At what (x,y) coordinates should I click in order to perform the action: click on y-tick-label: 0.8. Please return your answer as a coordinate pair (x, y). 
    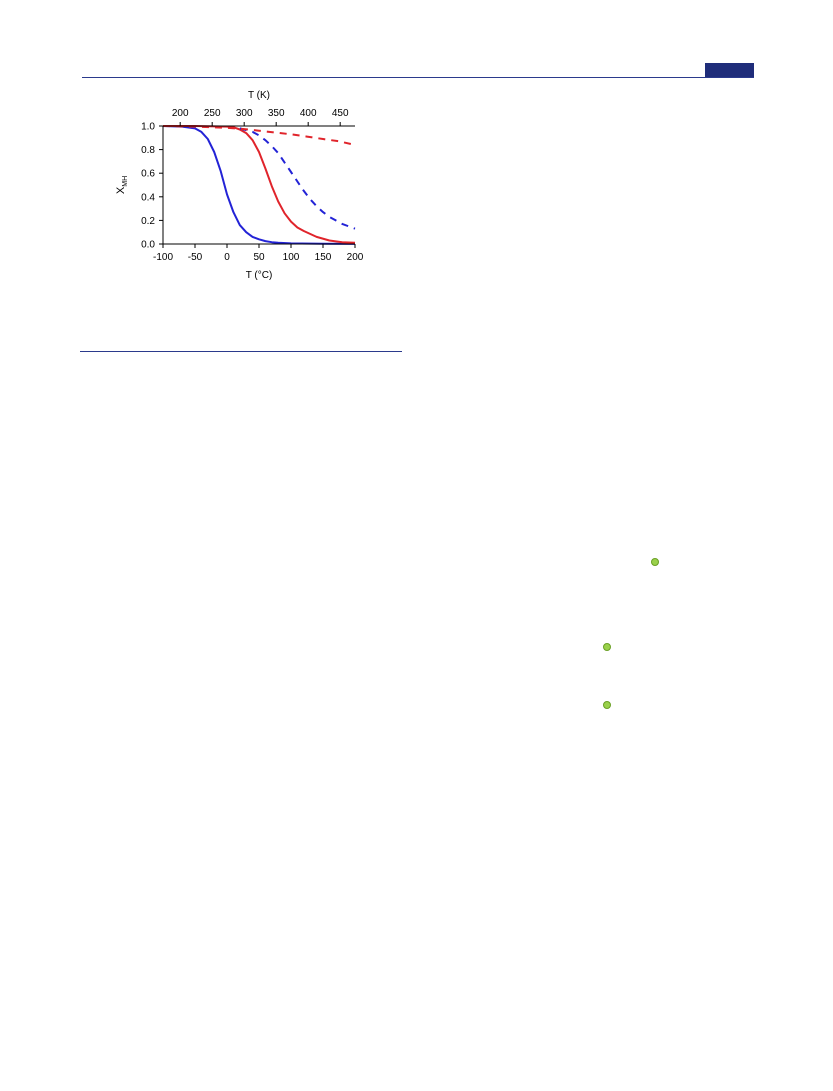
    Looking at the image, I should click on (148, 150).